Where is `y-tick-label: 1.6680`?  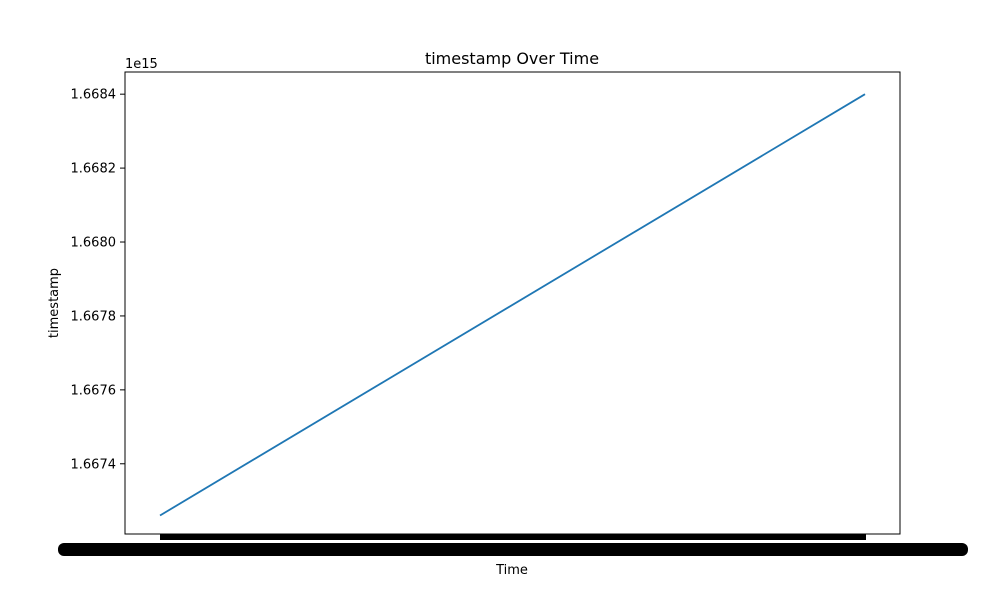
y-tick-label: 1.6680 is located at coordinates (94, 243).